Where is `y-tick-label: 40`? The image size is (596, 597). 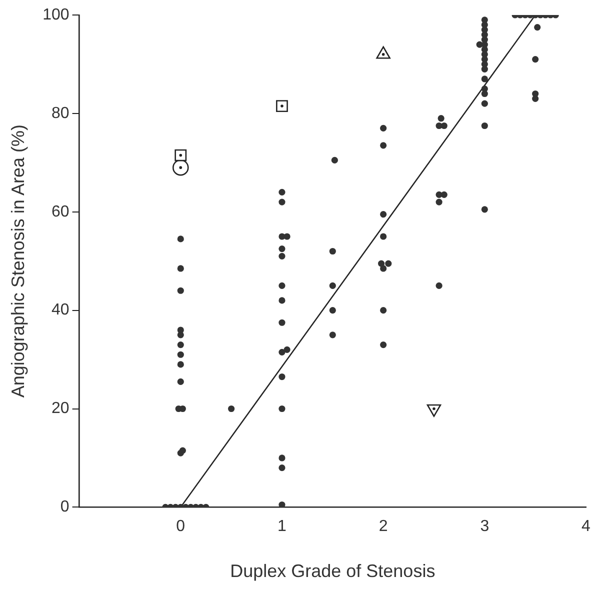
y-tick-label: 40 is located at coordinates (61, 310).